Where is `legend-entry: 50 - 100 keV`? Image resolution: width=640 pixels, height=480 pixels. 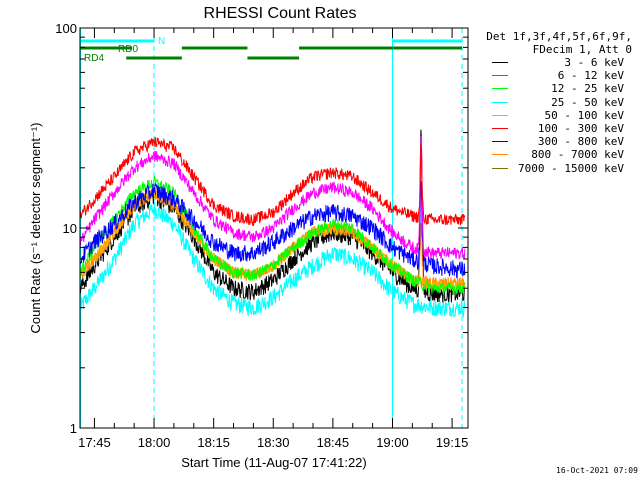 legend-entry: 50 - 100 keV is located at coordinates (558, 115).